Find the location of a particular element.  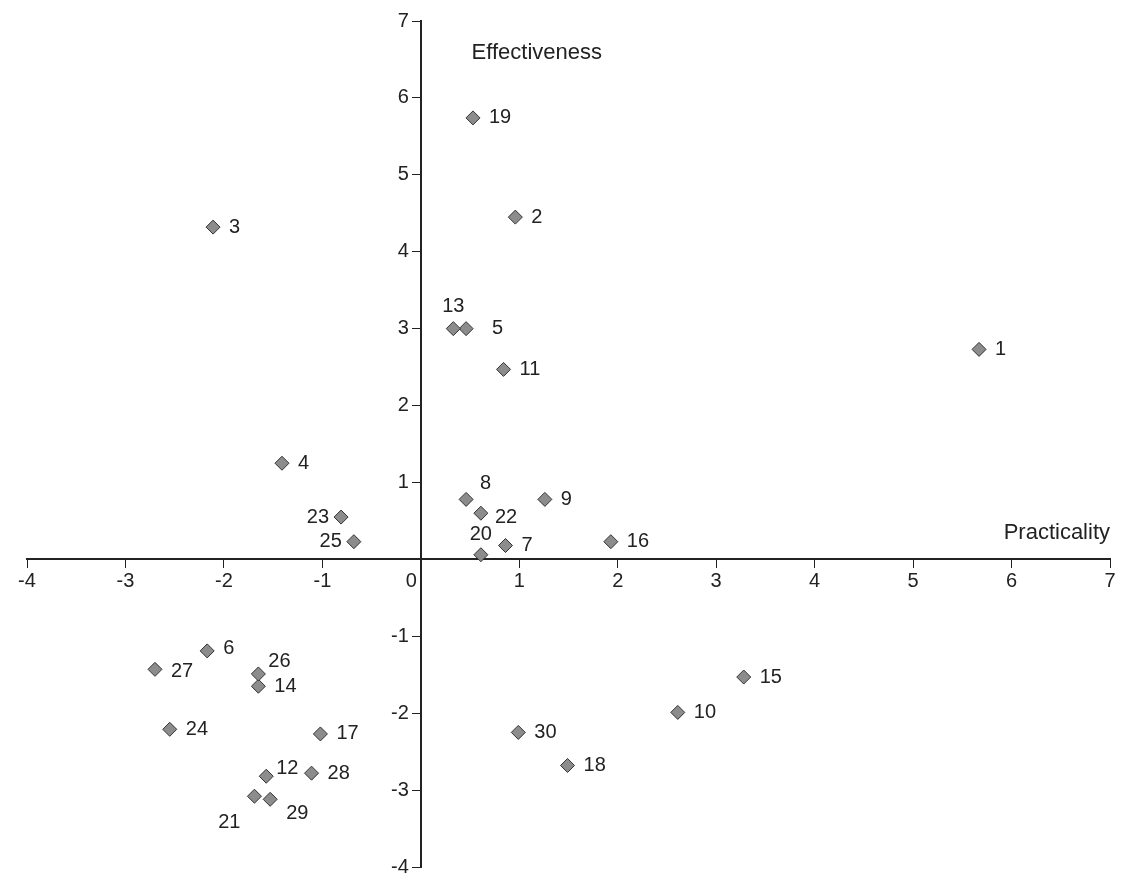

y-axis-title: Effectiveness is located at coordinates (537, 52).